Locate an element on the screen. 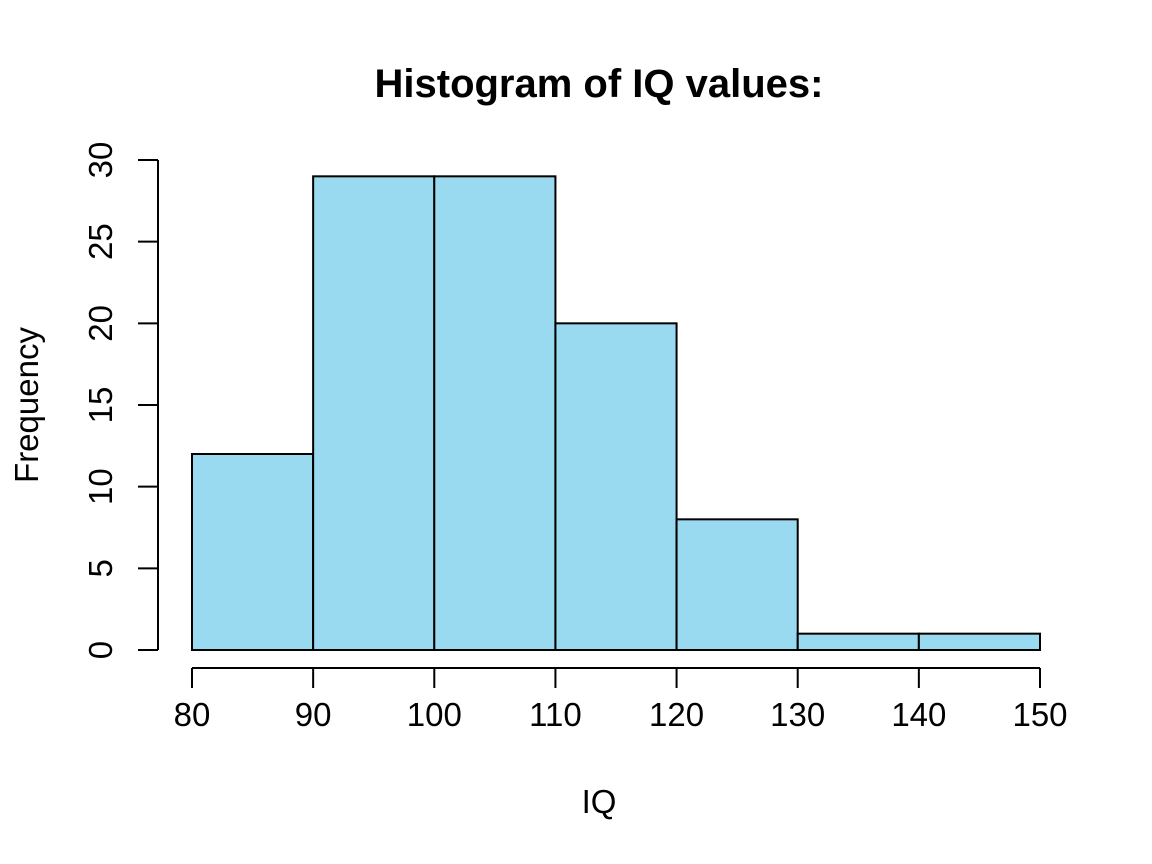  x-axis-label: IQ is located at coordinates (599, 801).